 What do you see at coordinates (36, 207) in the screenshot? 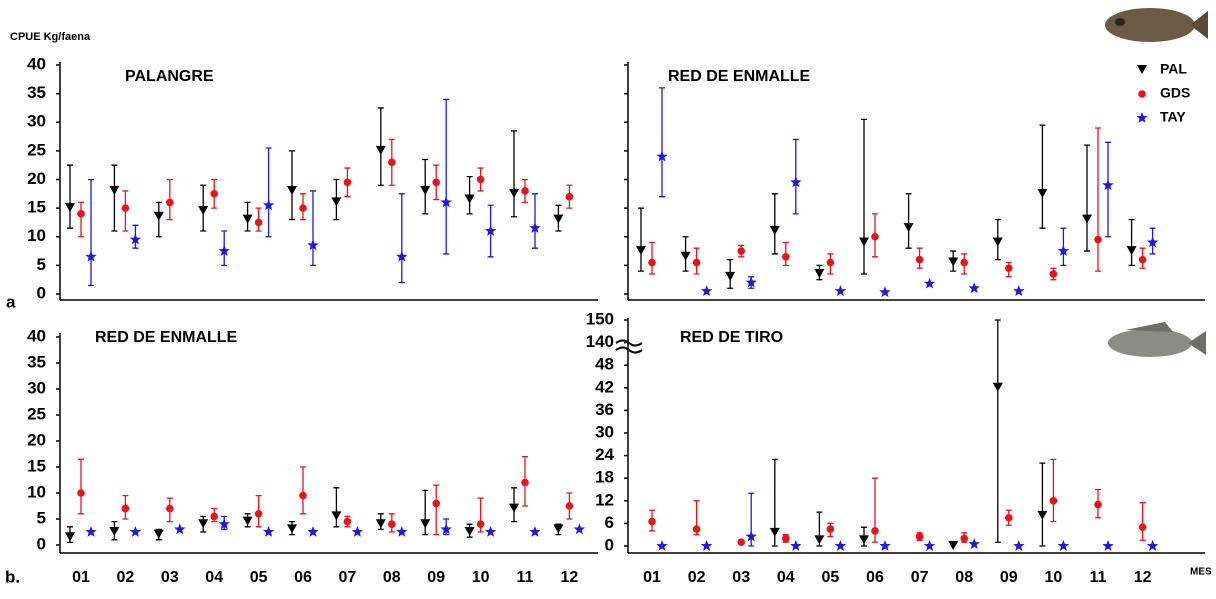
I see `y-tick-label: 15` at bounding box center [36, 207].